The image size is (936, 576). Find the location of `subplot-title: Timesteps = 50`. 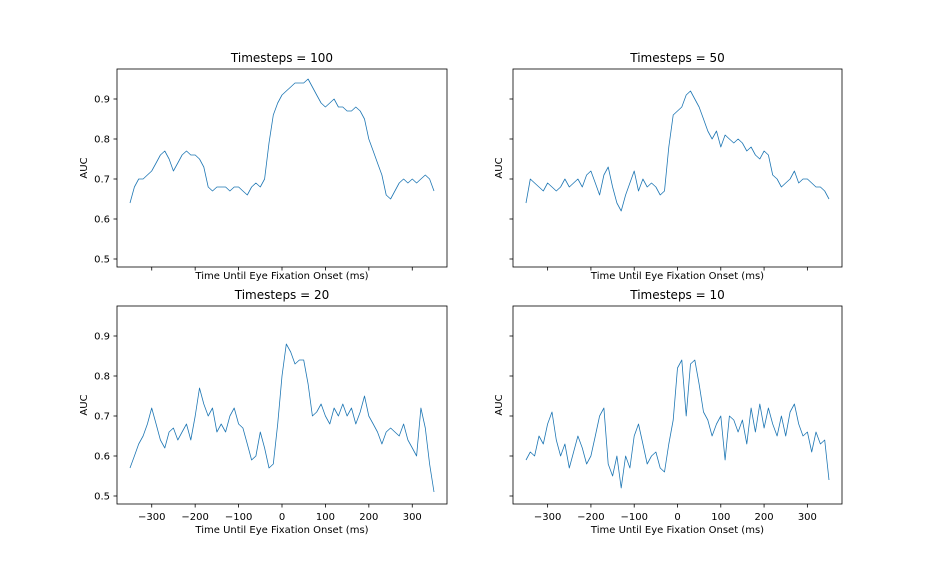

subplot-title: Timesteps = 50 is located at coordinates (677, 58).